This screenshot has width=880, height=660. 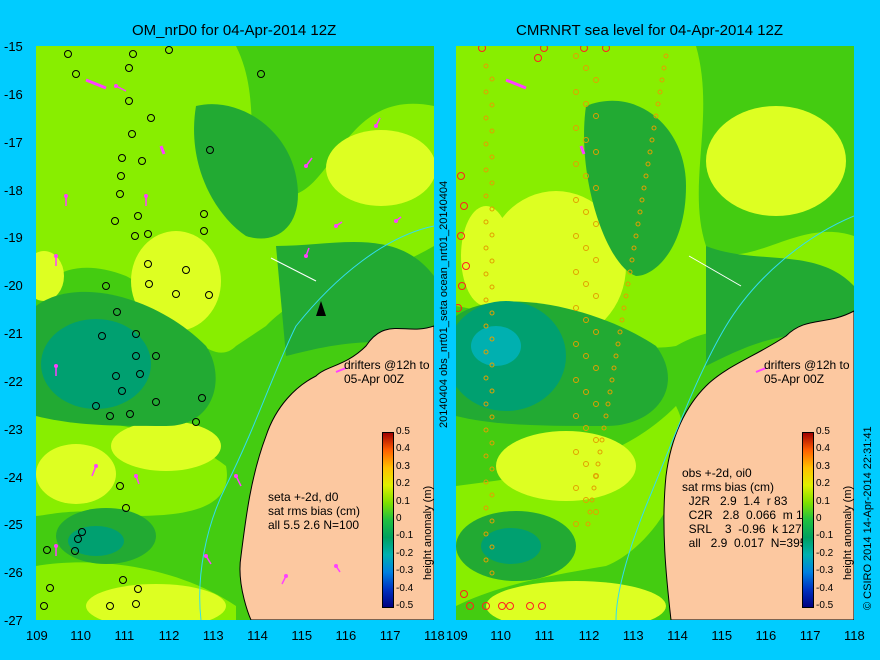 I want to click on x-tick-label: 115, so click(x=722, y=635).